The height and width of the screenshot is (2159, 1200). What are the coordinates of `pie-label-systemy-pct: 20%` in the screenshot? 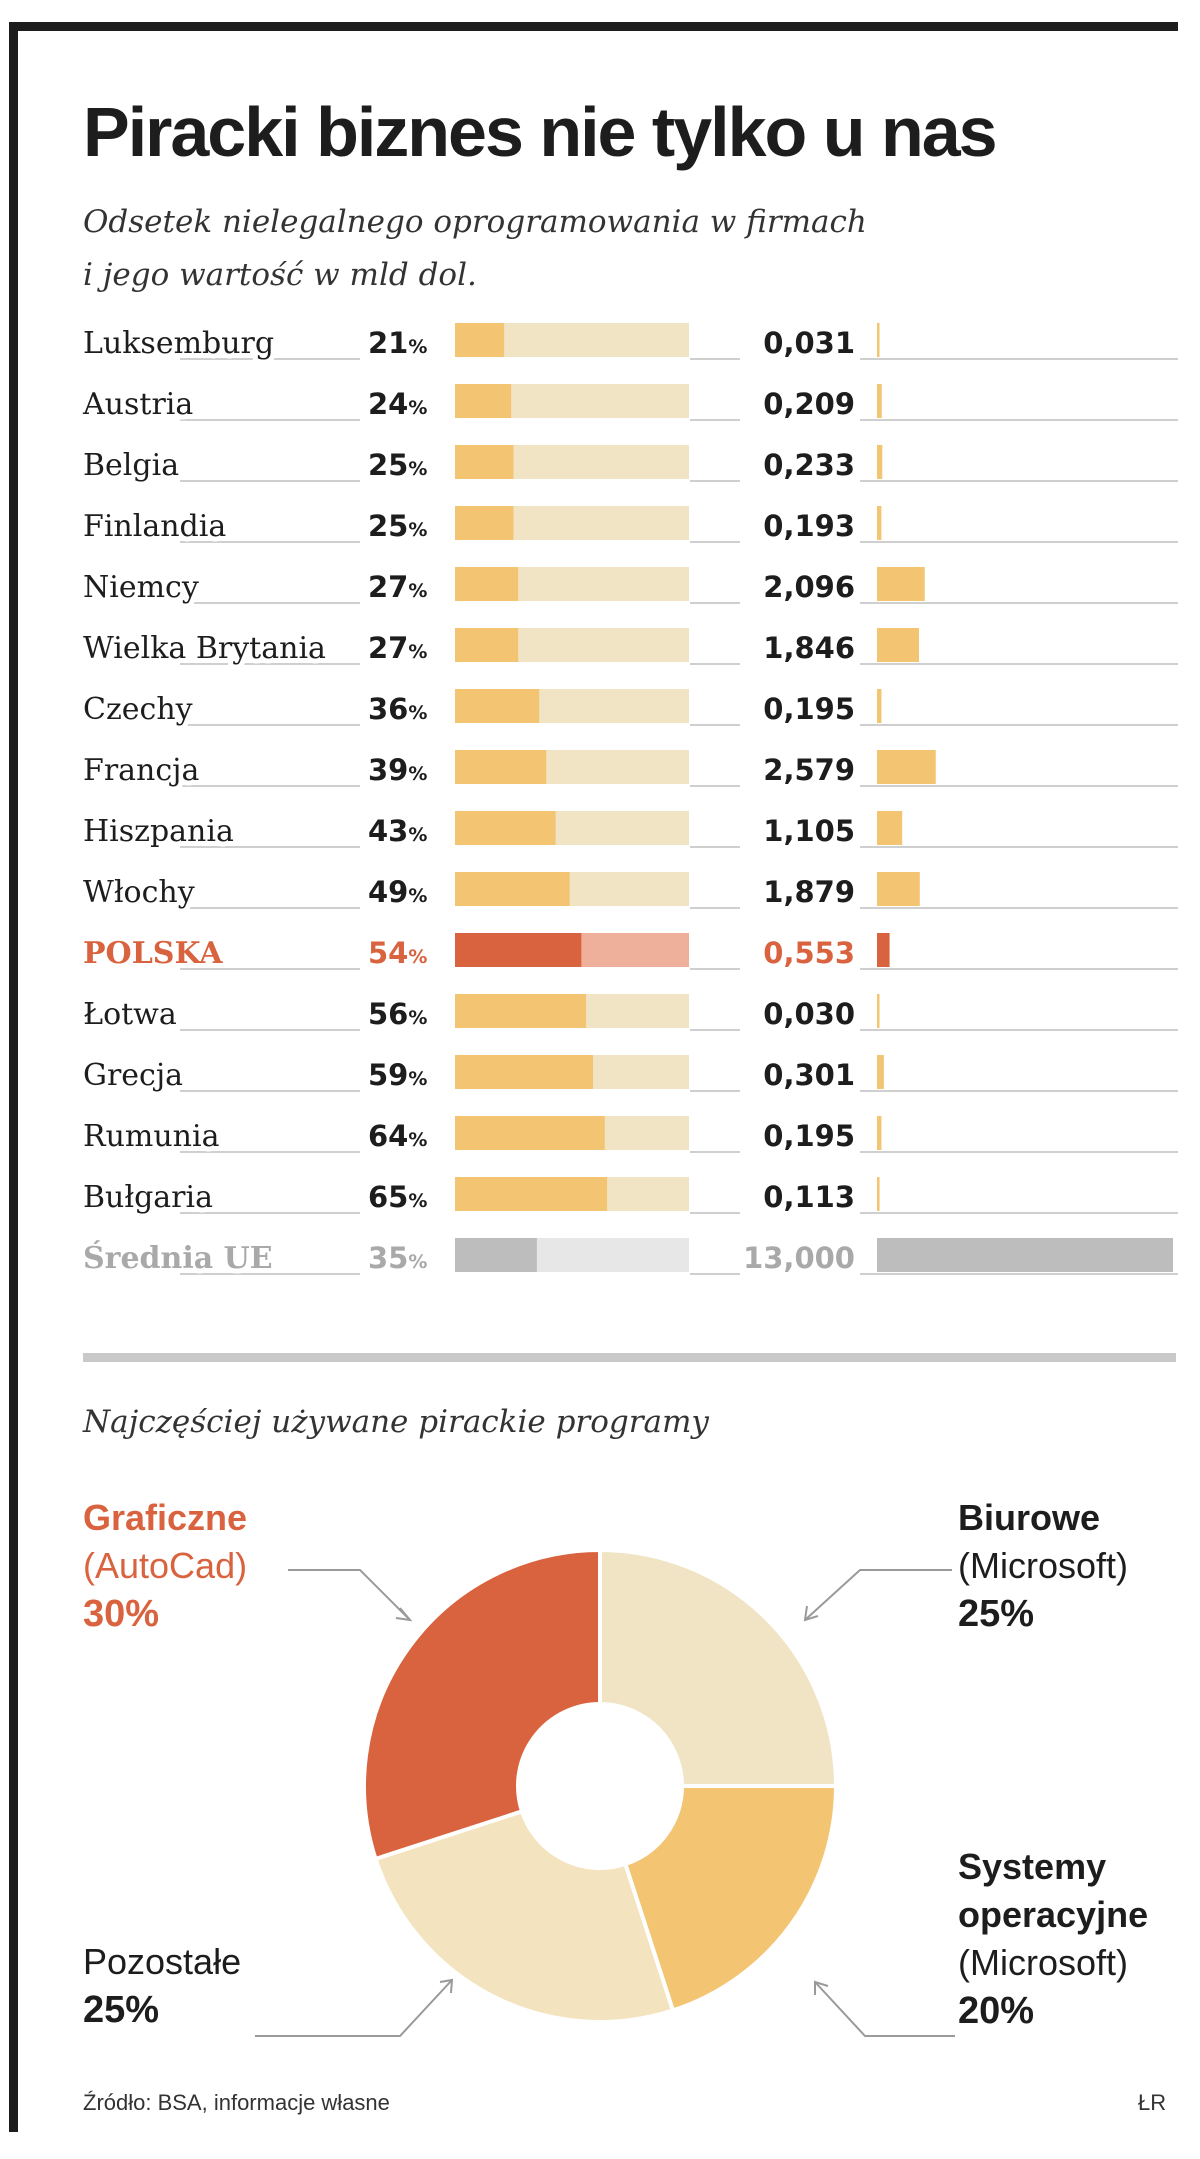 It's located at (996, 2011).